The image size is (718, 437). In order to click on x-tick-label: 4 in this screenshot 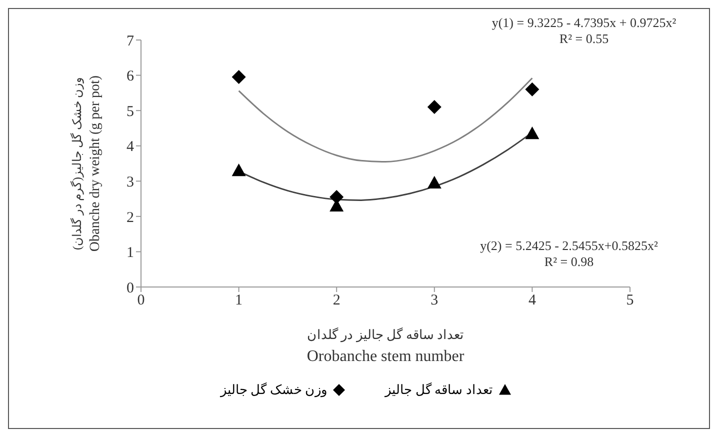, I will do `click(532, 300)`.